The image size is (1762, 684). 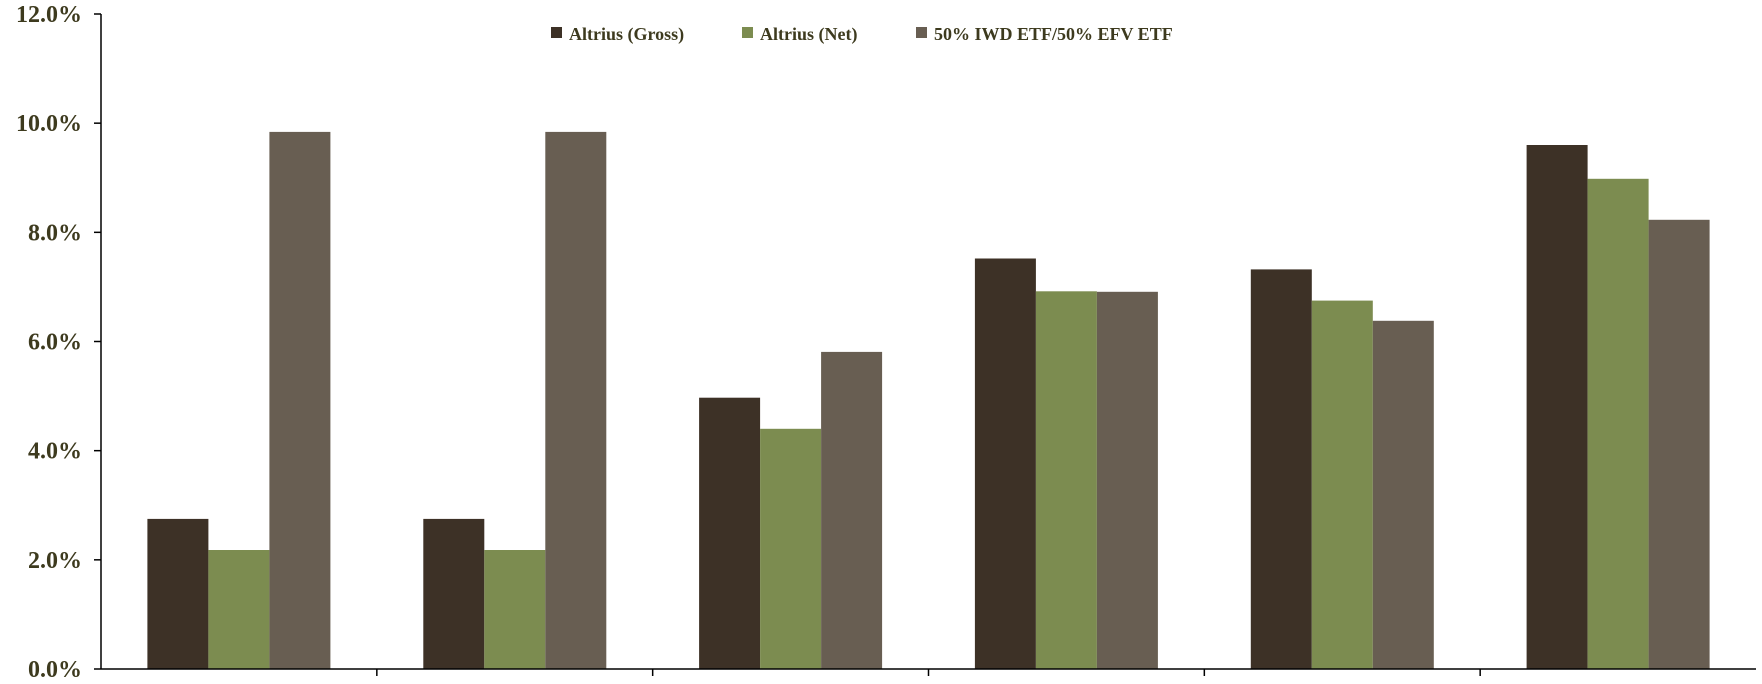 I want to click on legend-label-2: Altrius (Net), so click(x=808, y=34).